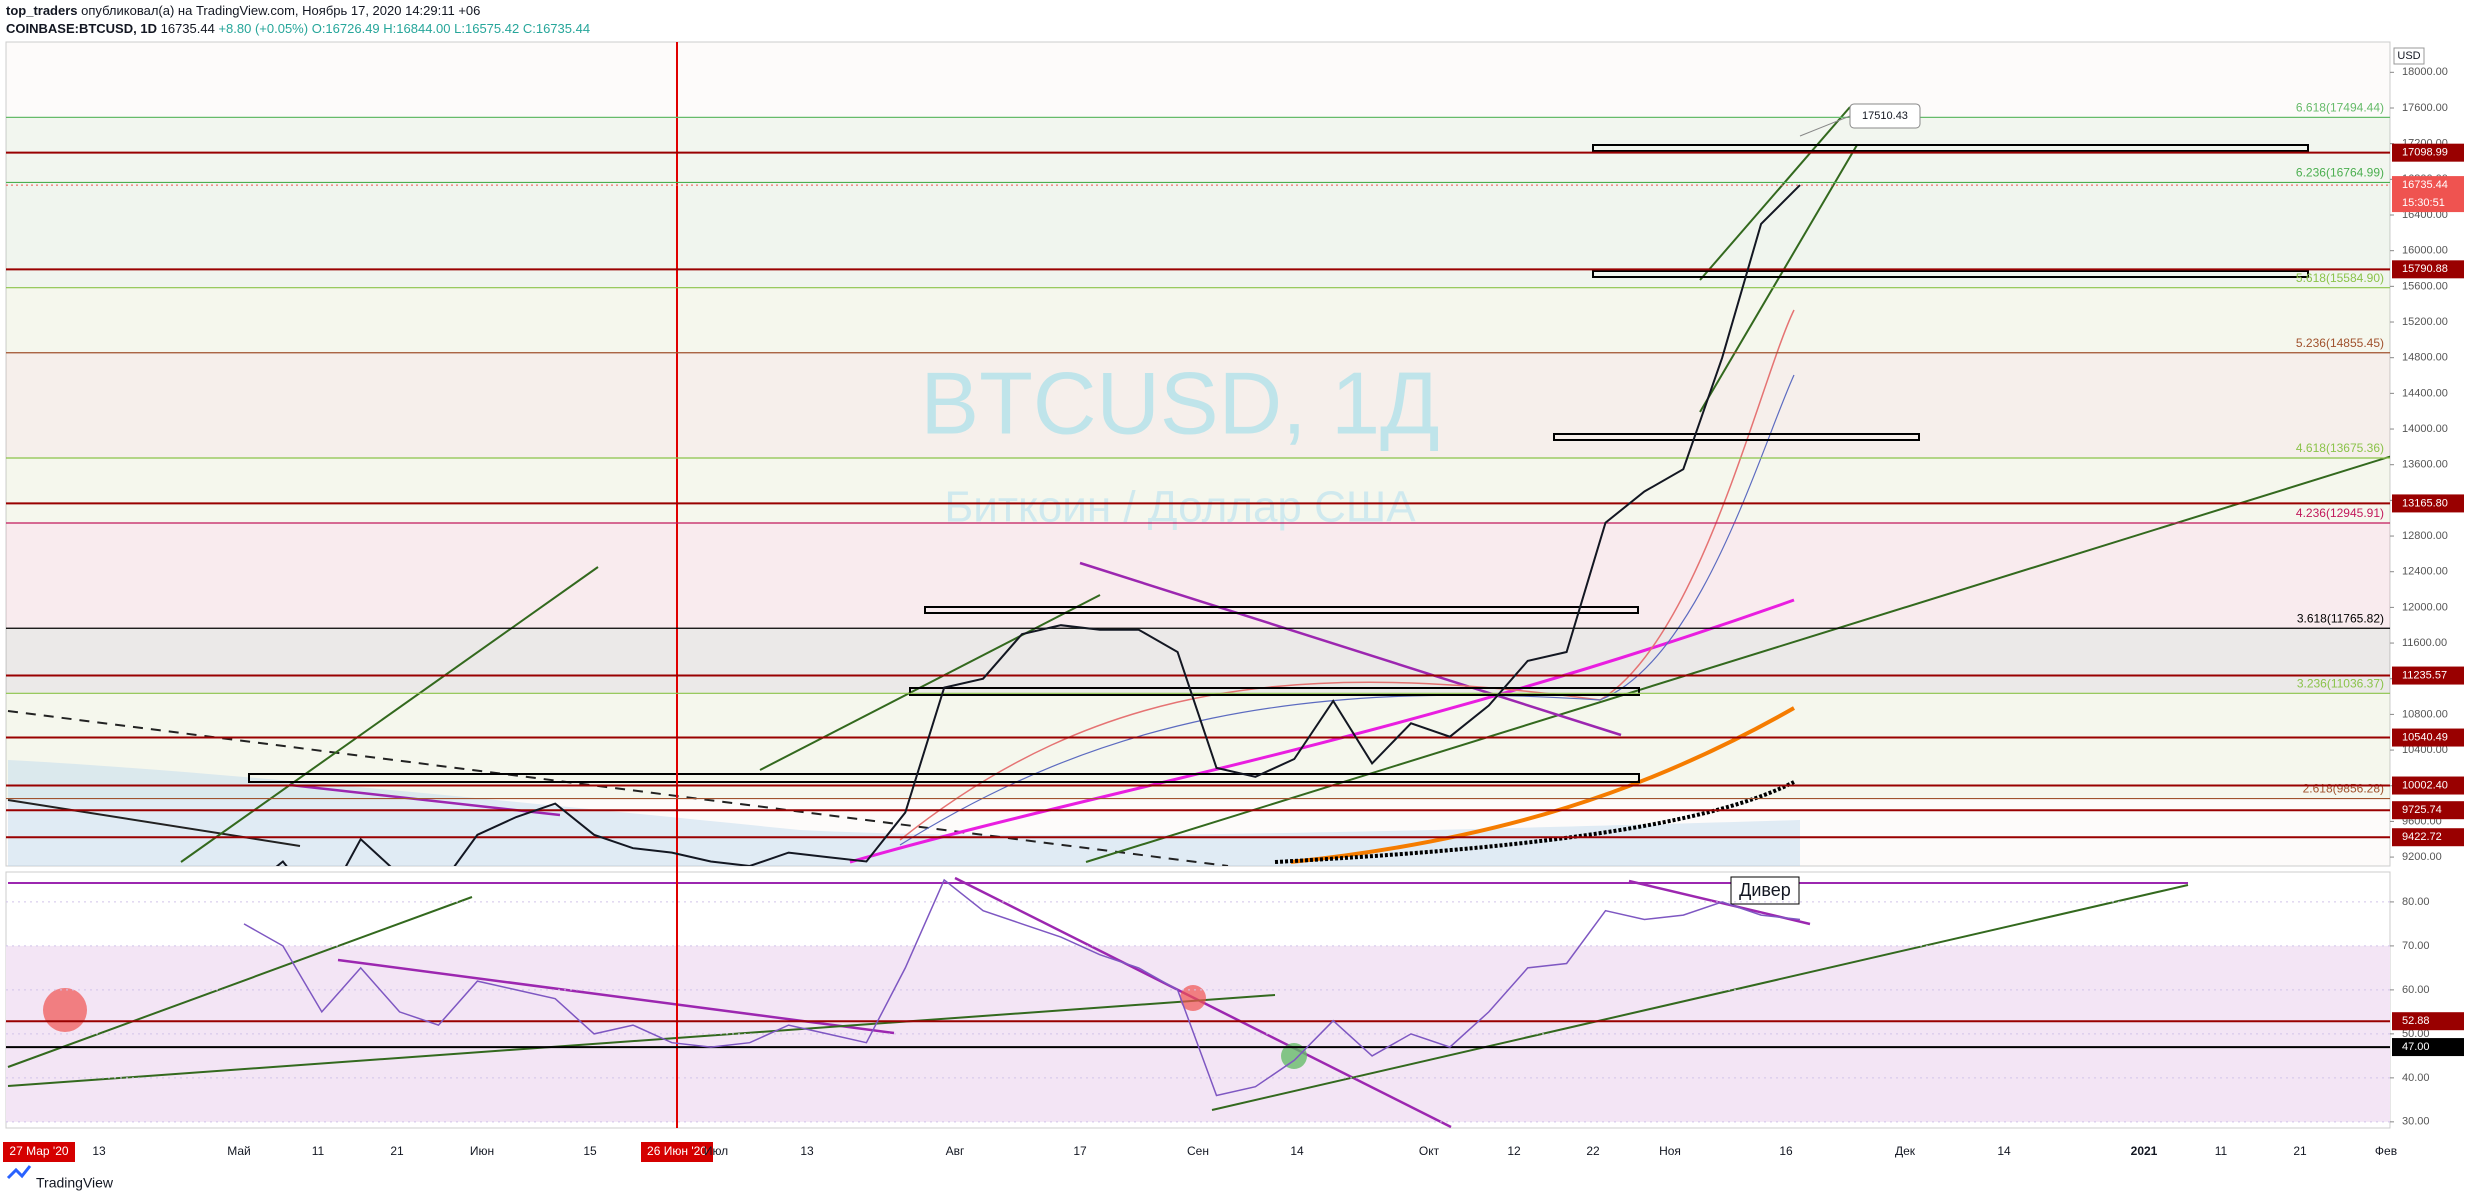 The width and height of the screenshot is (2468, 1203). What do you see at coordinates (2425, 503) in the screenshot?
I see `level-label: 13165.80` at bounding box center [2425, 503].